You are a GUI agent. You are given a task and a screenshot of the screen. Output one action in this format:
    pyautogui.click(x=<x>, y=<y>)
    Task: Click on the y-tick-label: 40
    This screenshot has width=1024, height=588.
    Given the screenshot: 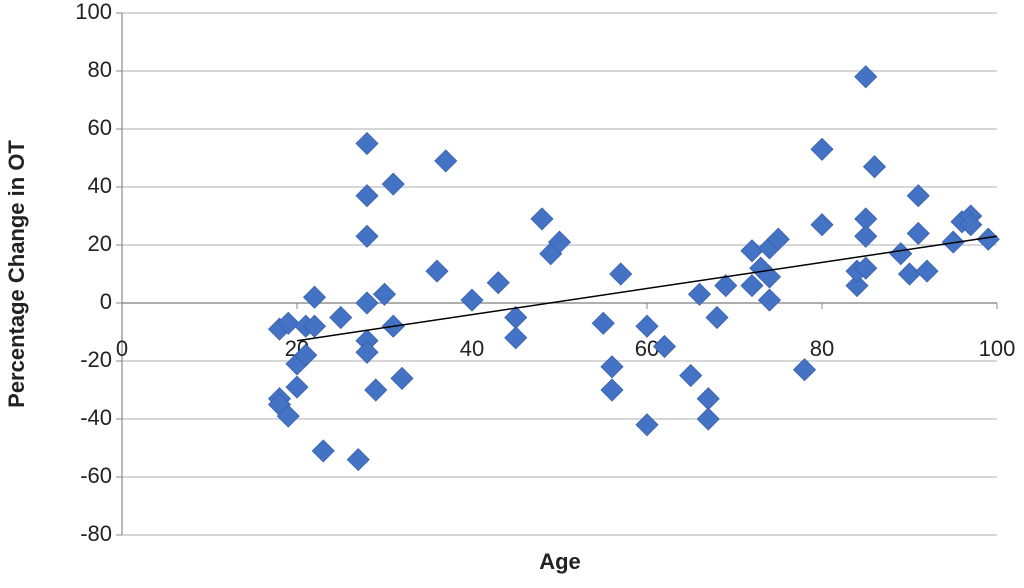 What is the action you would take?
    pyautogui.click(x=100, y=185)
    